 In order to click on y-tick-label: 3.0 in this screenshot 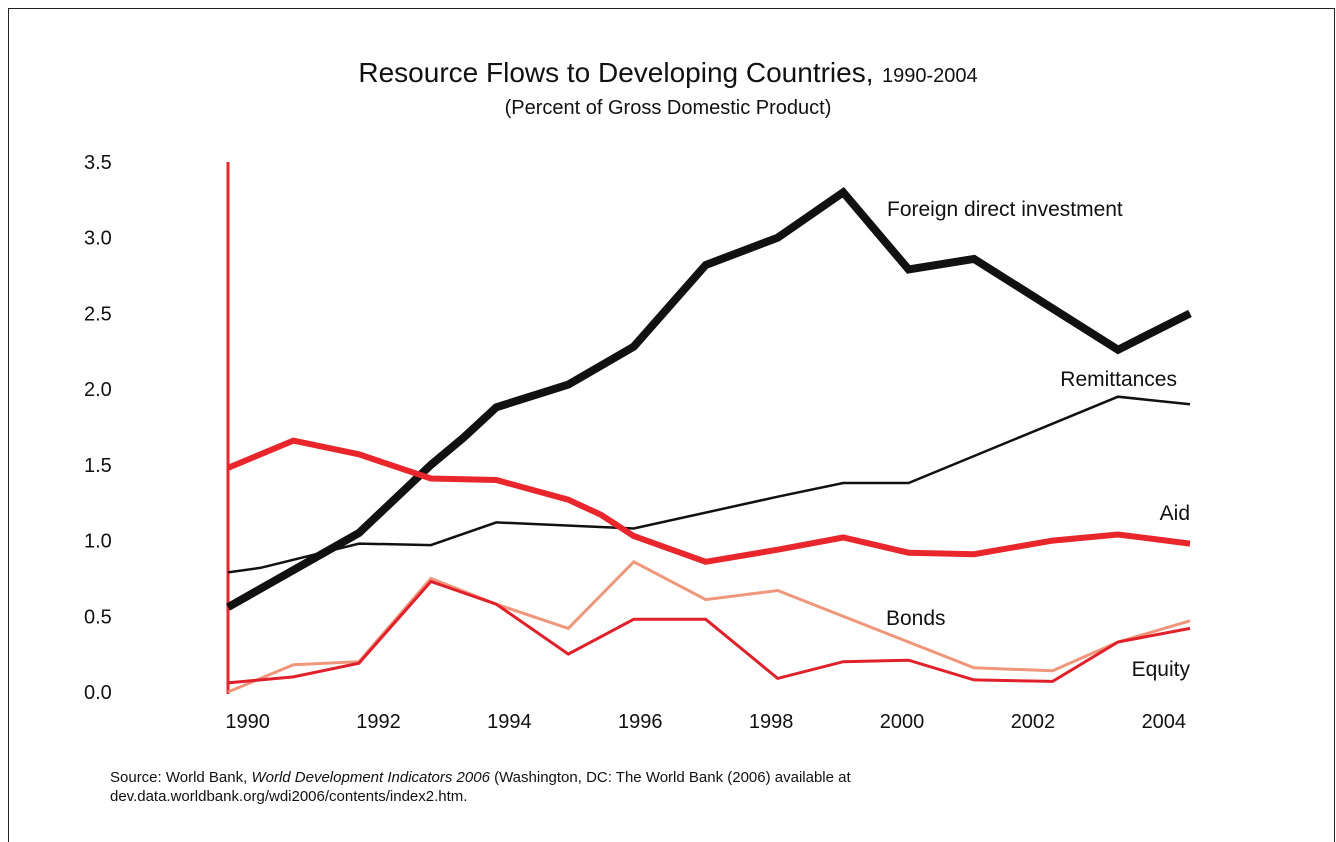, I will do `click(98, 239)`.